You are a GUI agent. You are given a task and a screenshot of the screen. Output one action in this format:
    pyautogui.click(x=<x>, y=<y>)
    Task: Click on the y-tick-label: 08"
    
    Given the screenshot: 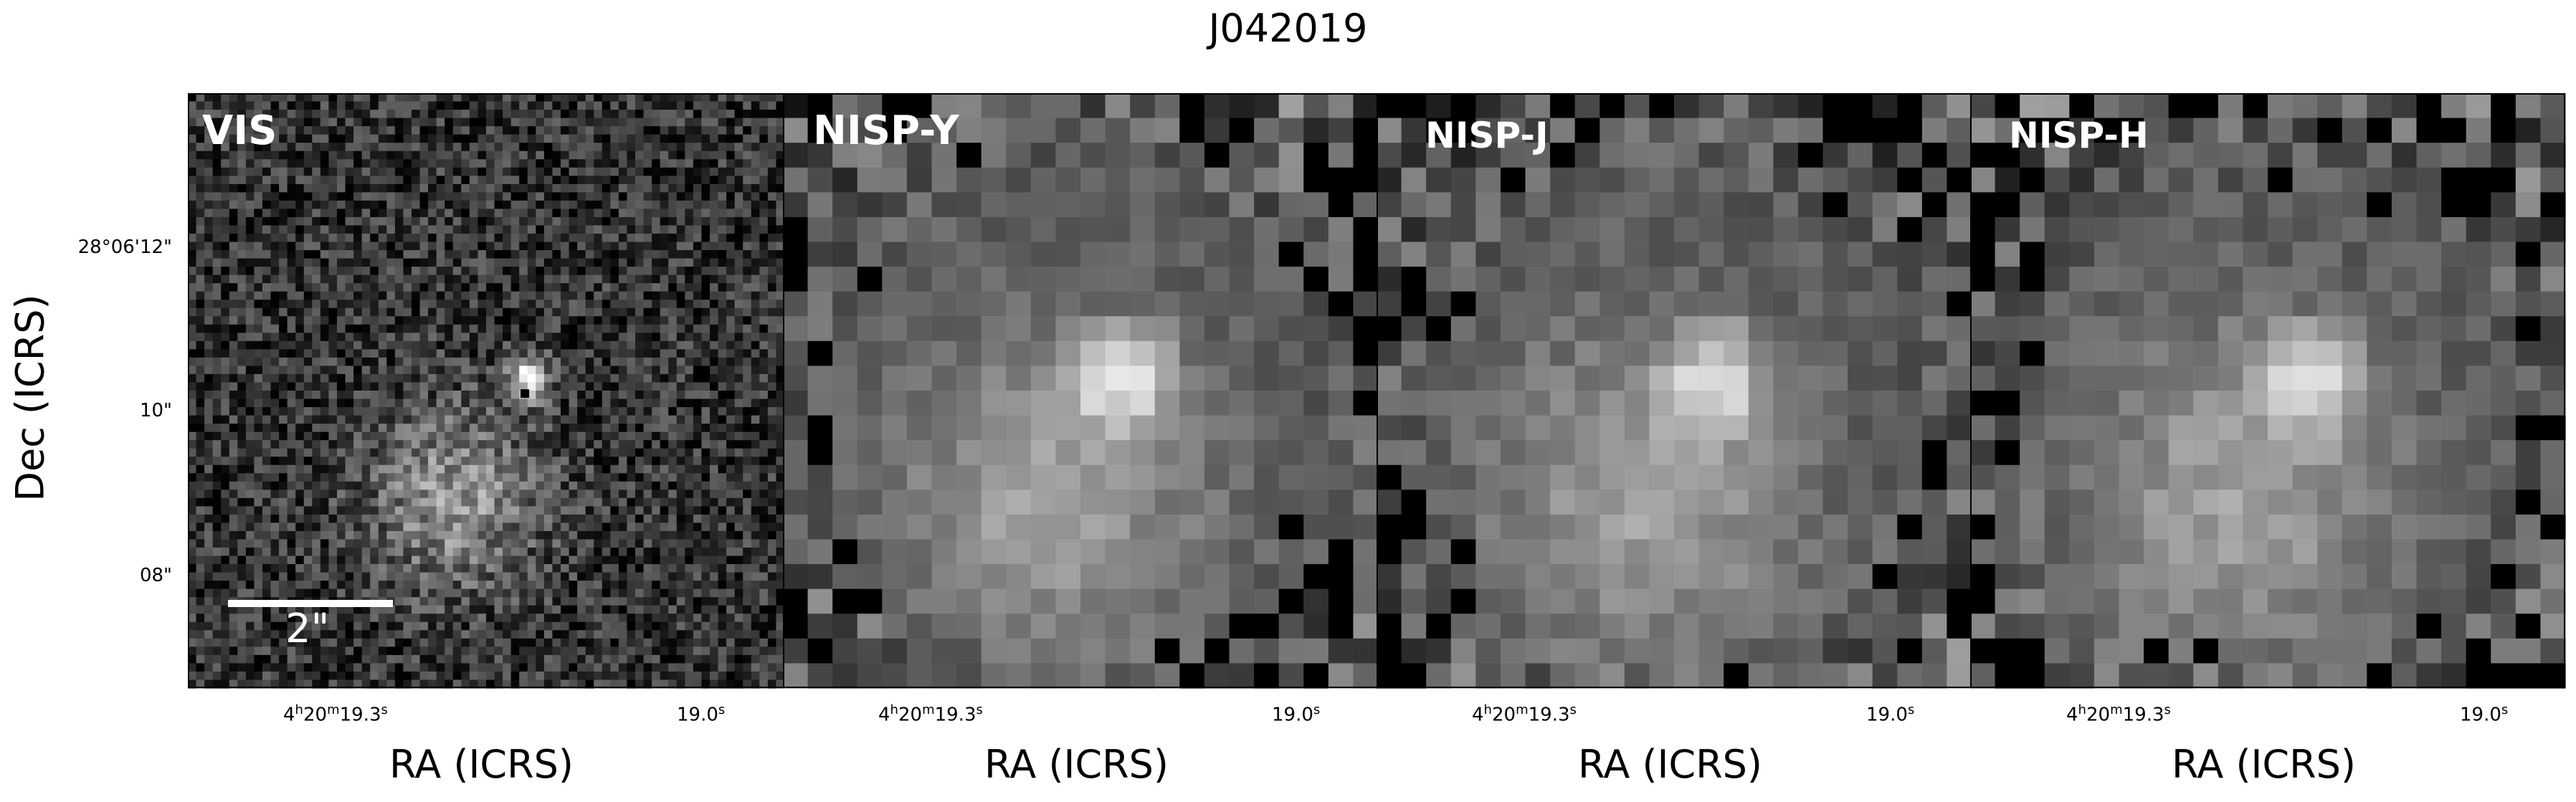 What is the action you would take?
    pyautogui.click(x=155, y=575)
    